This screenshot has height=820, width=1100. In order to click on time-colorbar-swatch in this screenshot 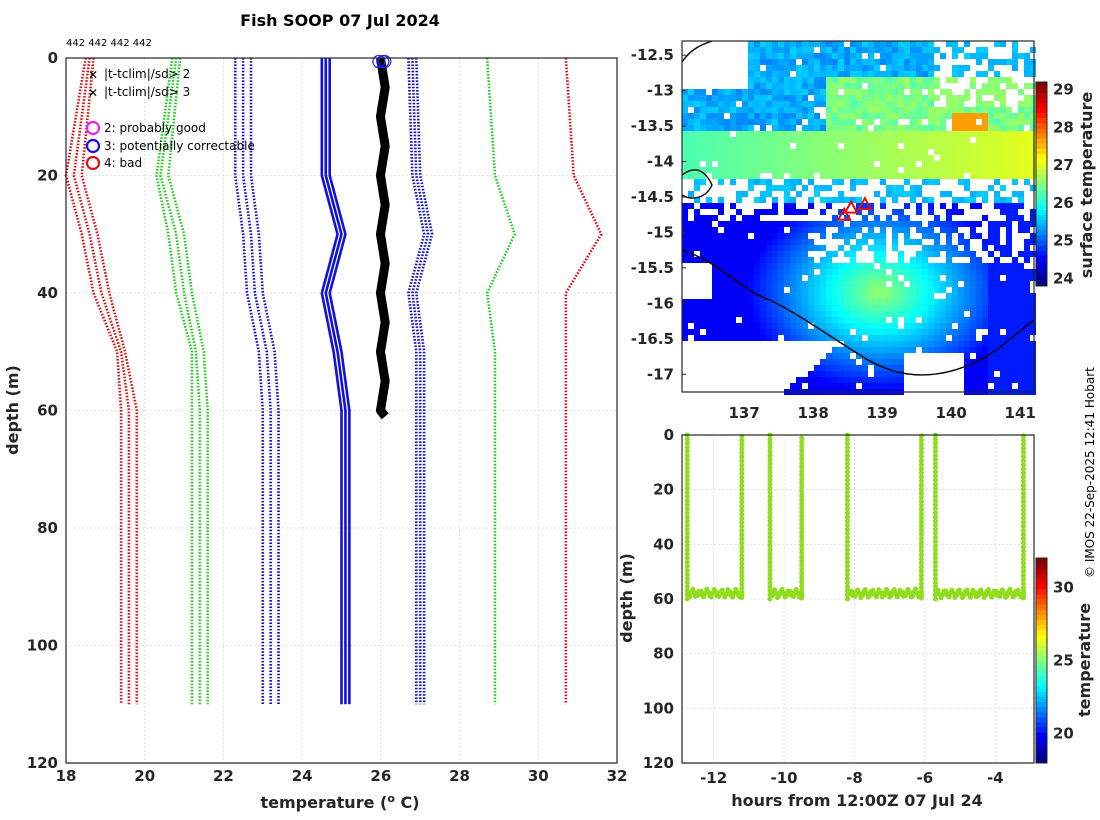, I will do `click(1041, 730)`.